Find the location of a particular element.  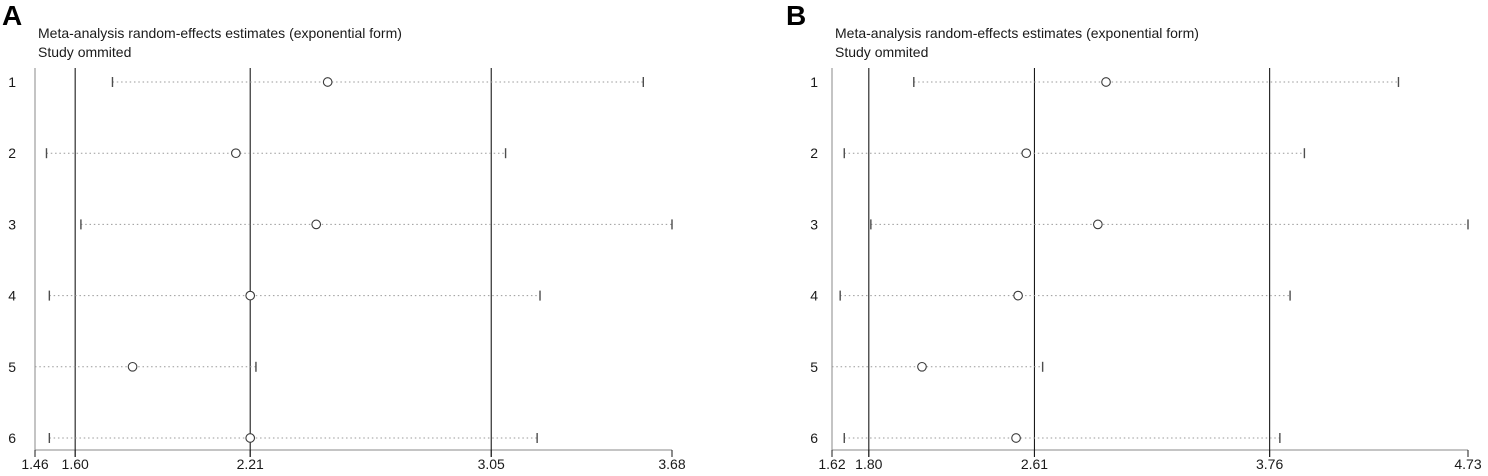

x-tick-label: 1.62 is located at coordinates (831, 464).